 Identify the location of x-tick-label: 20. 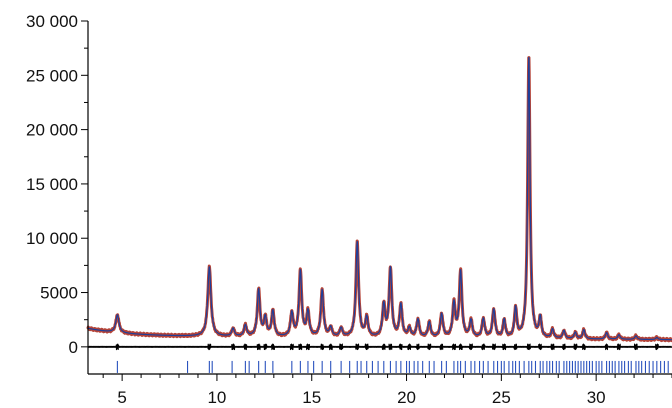
(406, 397).